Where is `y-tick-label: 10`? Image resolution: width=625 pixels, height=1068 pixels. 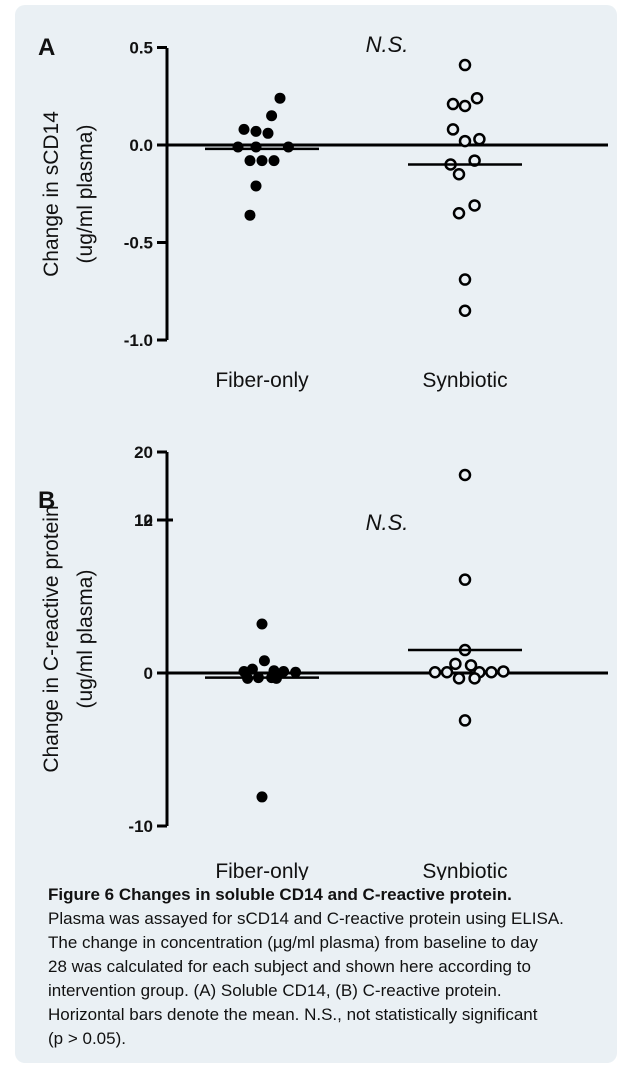
y-tick-label: 10 is located at coordinates (143, 520).